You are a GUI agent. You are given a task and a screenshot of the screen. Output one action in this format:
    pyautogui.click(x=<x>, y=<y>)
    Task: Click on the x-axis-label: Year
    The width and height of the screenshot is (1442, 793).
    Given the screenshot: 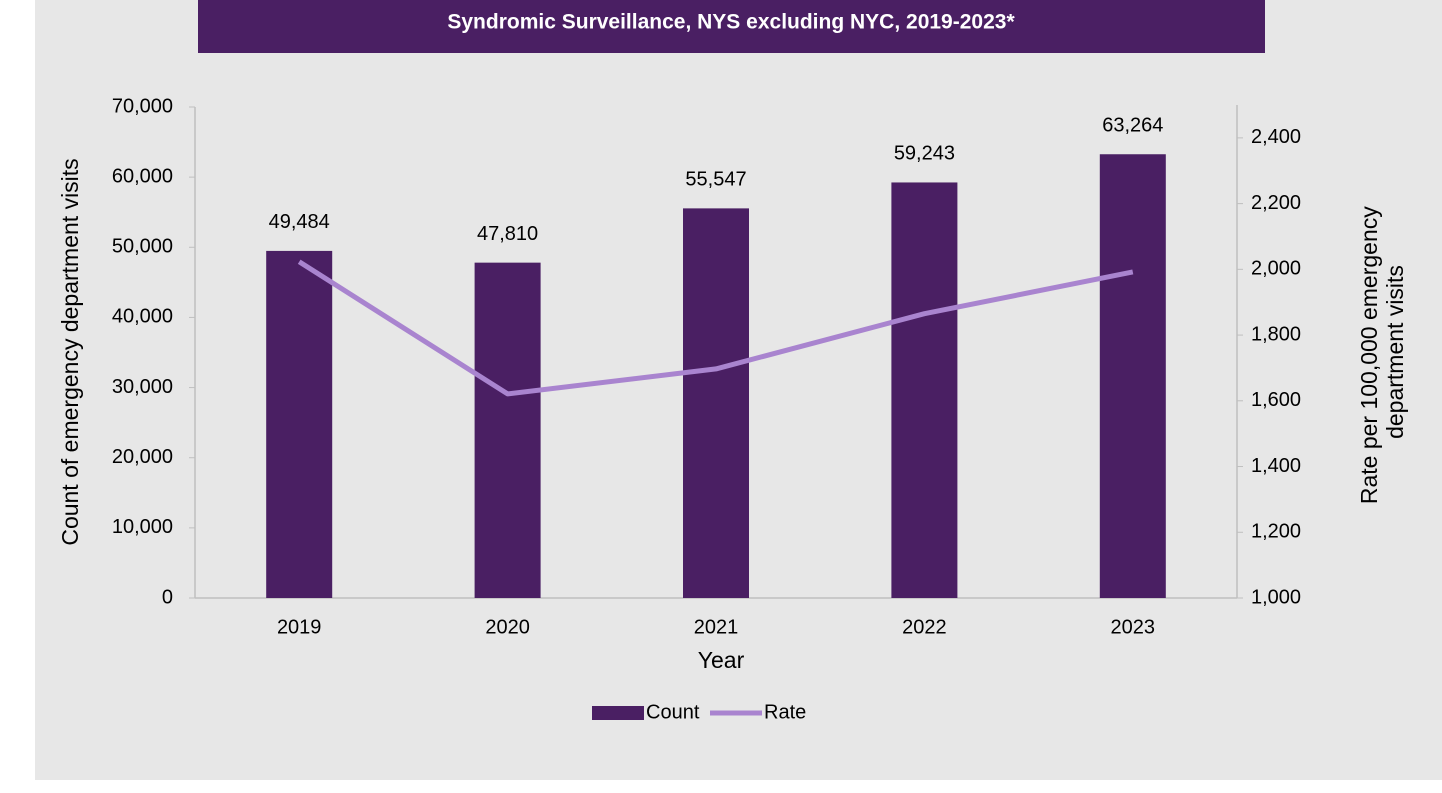 What is the action you would take?
    pyautogui.click(x=721, y=660)
    